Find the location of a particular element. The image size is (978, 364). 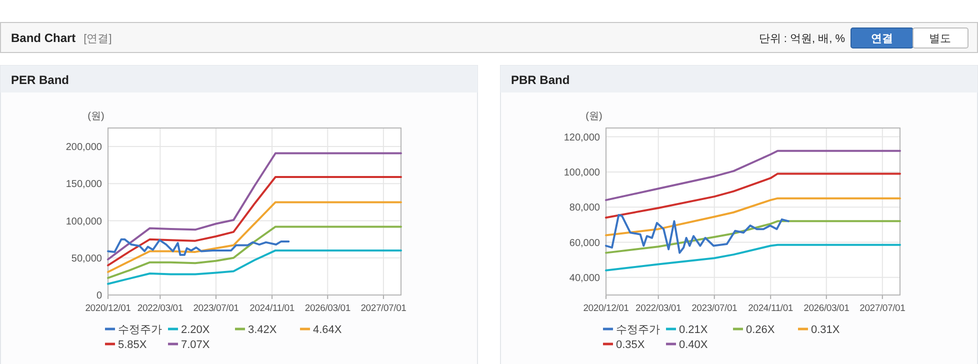

text: 별도 is located at coordinates (940, 39).